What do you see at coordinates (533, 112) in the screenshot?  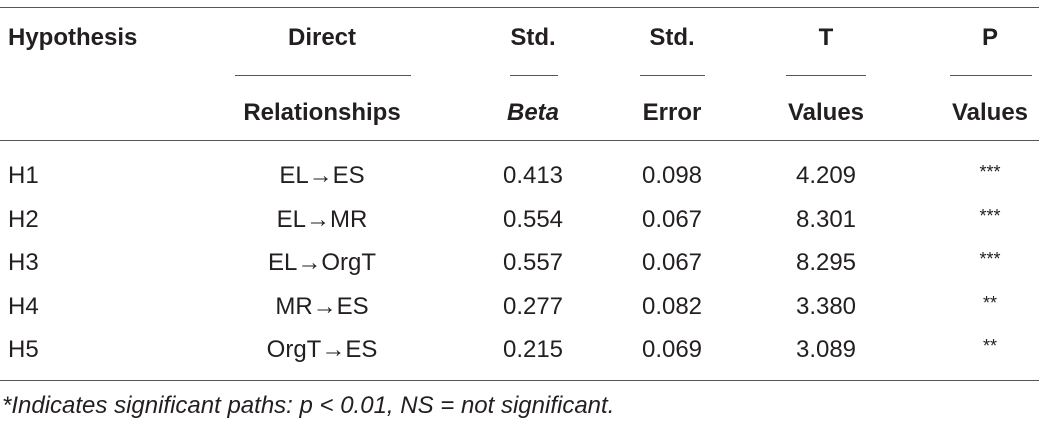 I see `column-subheader: Beta` at bounding box center [533, 112].